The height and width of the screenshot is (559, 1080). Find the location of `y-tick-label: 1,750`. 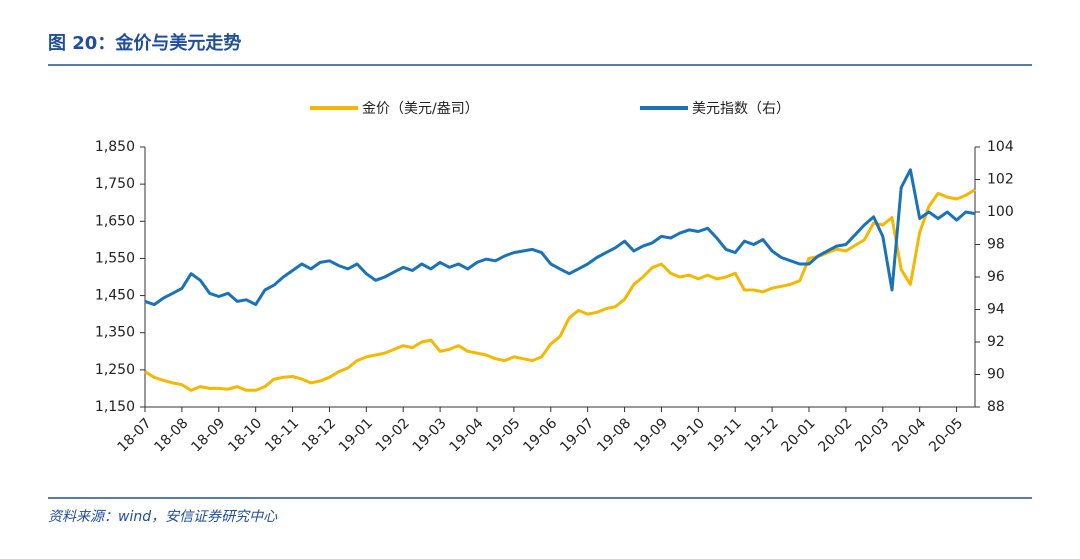

y-tick-label: 1,750 is located at coordinates (115, 184).